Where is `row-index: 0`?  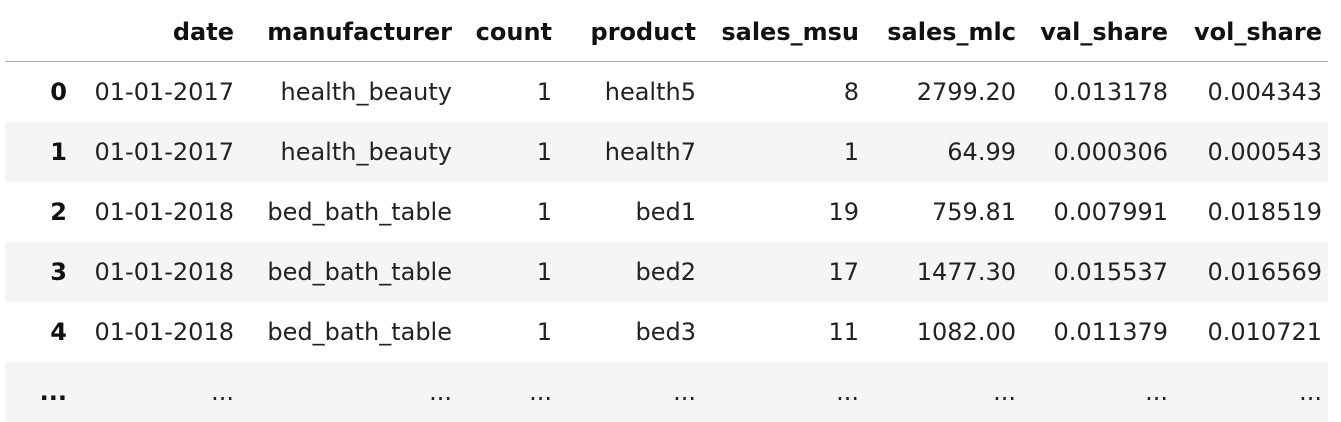
row-index: 0 is located at coordinates (58, 91).